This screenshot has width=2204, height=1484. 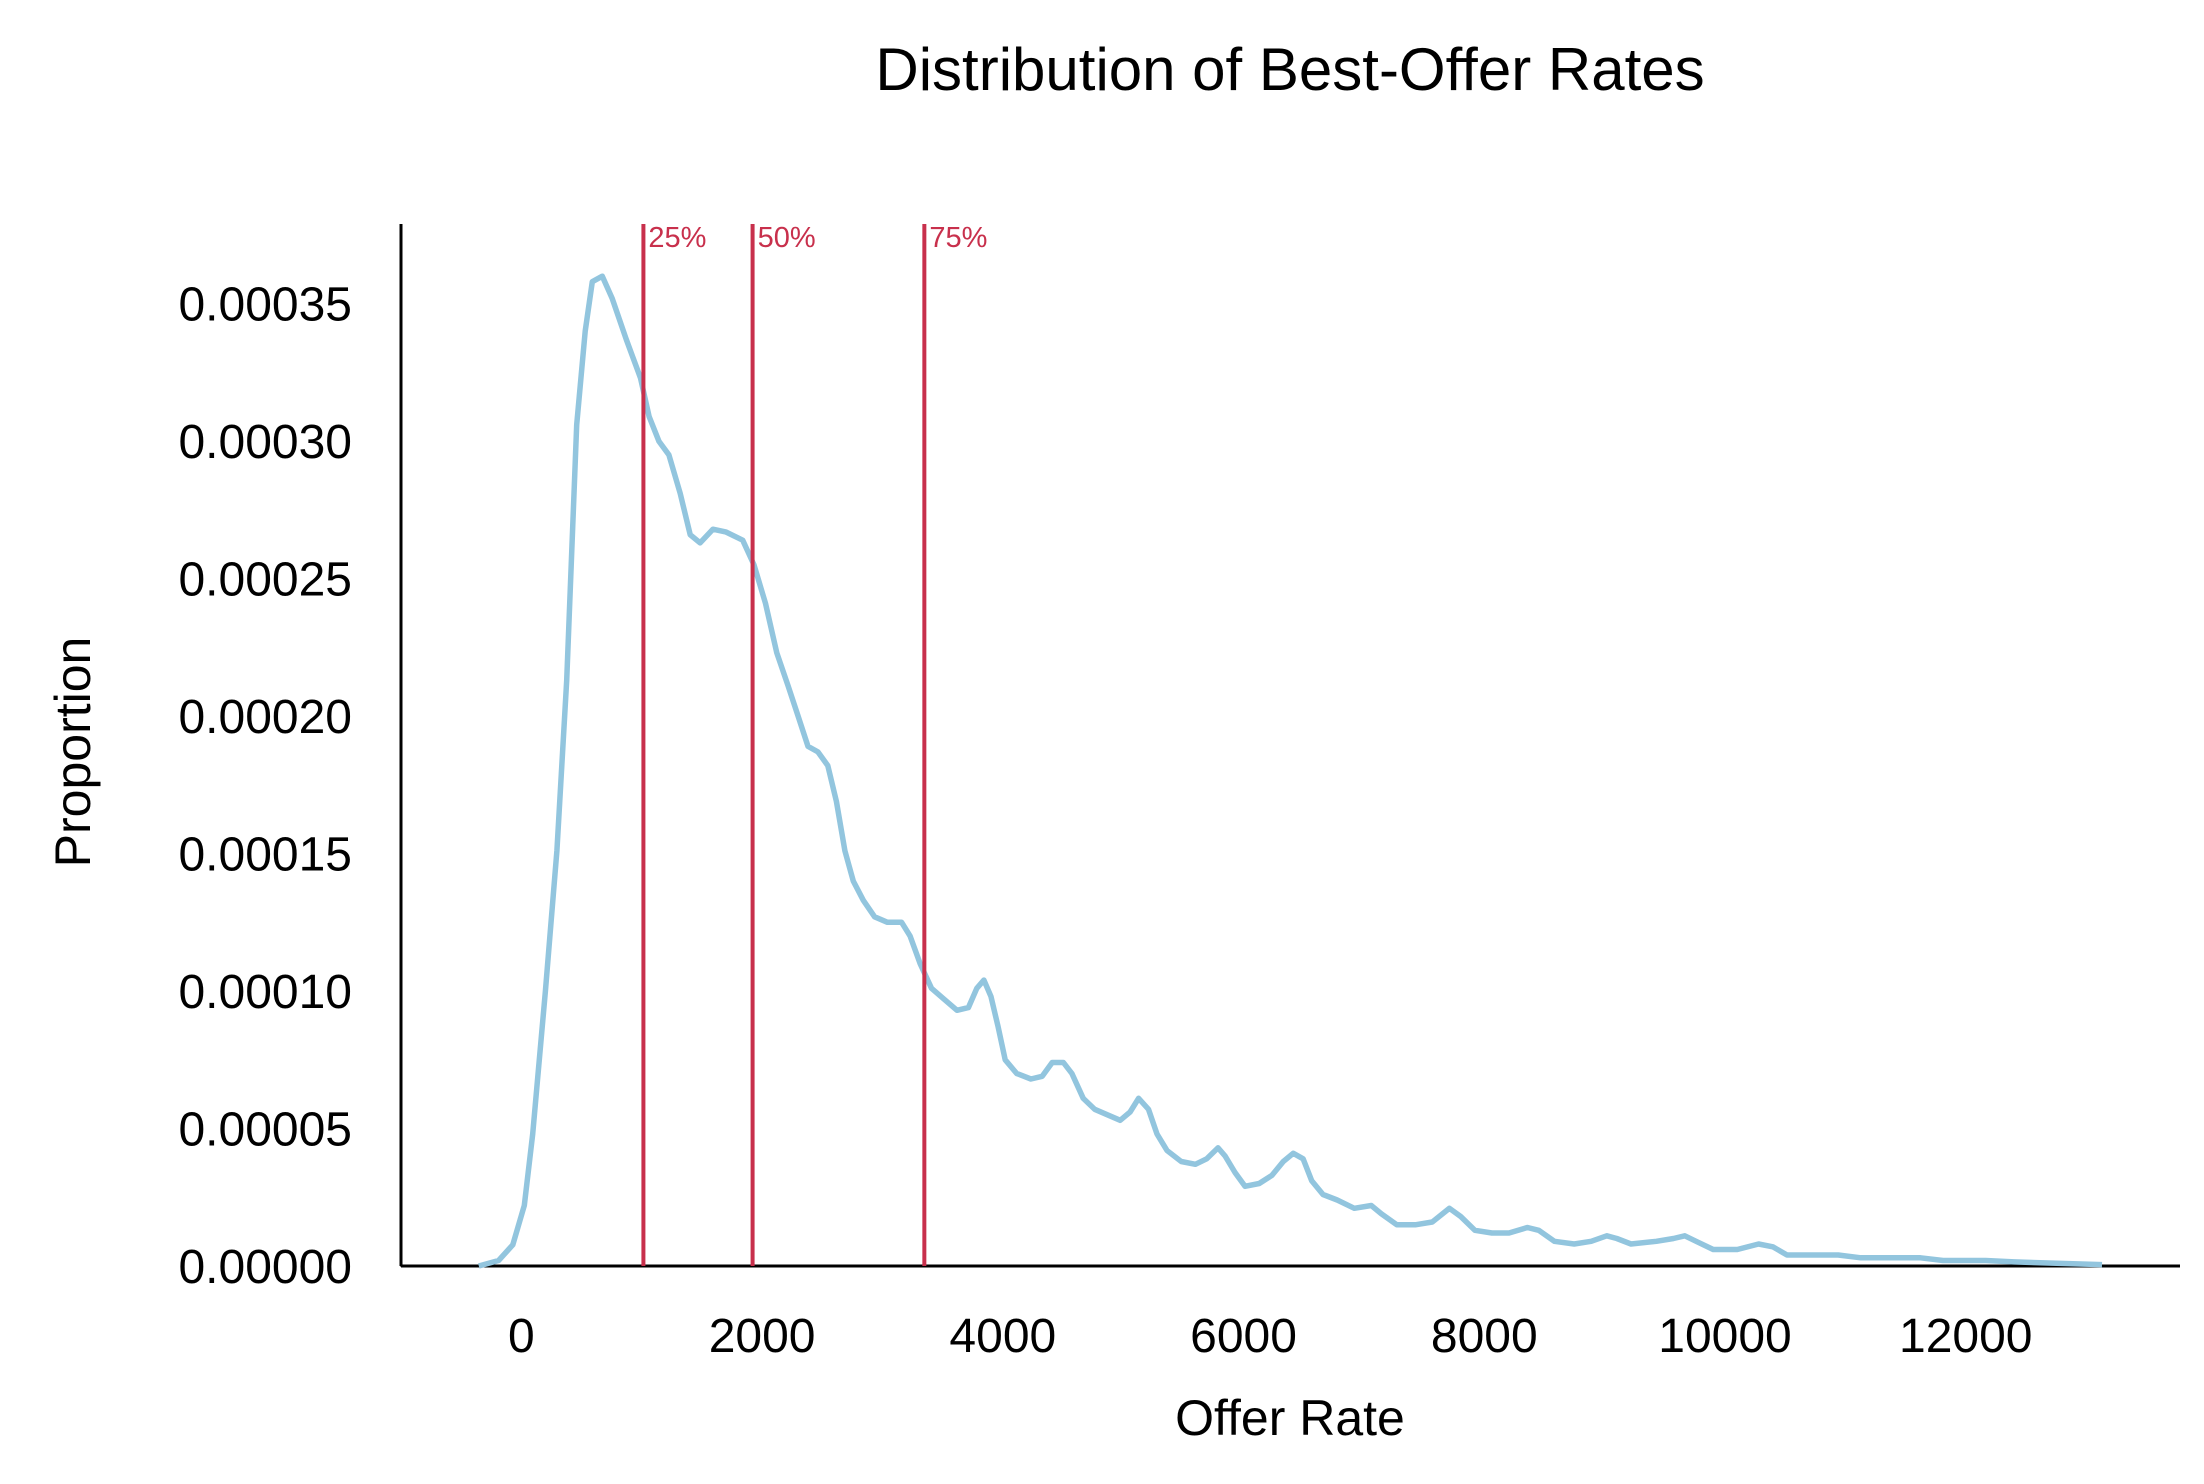 I want to click on y-tick-label: 0.00025, so click(x=265, y=580).